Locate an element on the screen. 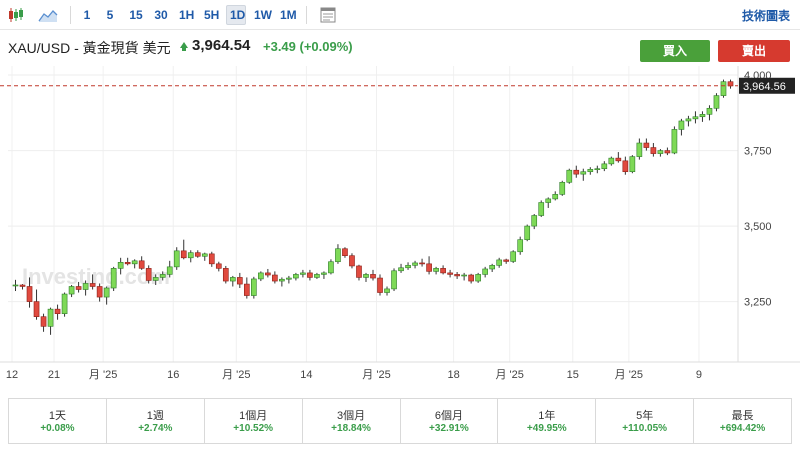 The image size is (800, 452). timeframe-1h: 1H is located at coordinates (187, 15).